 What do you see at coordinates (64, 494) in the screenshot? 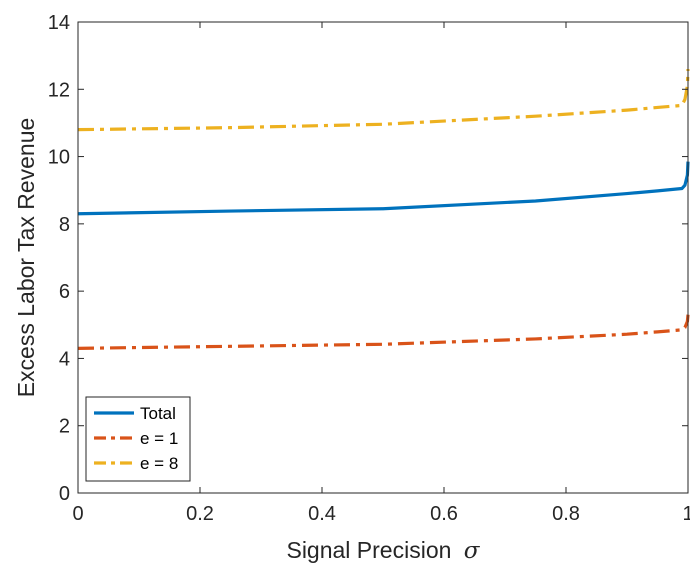
I see `y-tick-label: 0` at bounding box center [64, 494].